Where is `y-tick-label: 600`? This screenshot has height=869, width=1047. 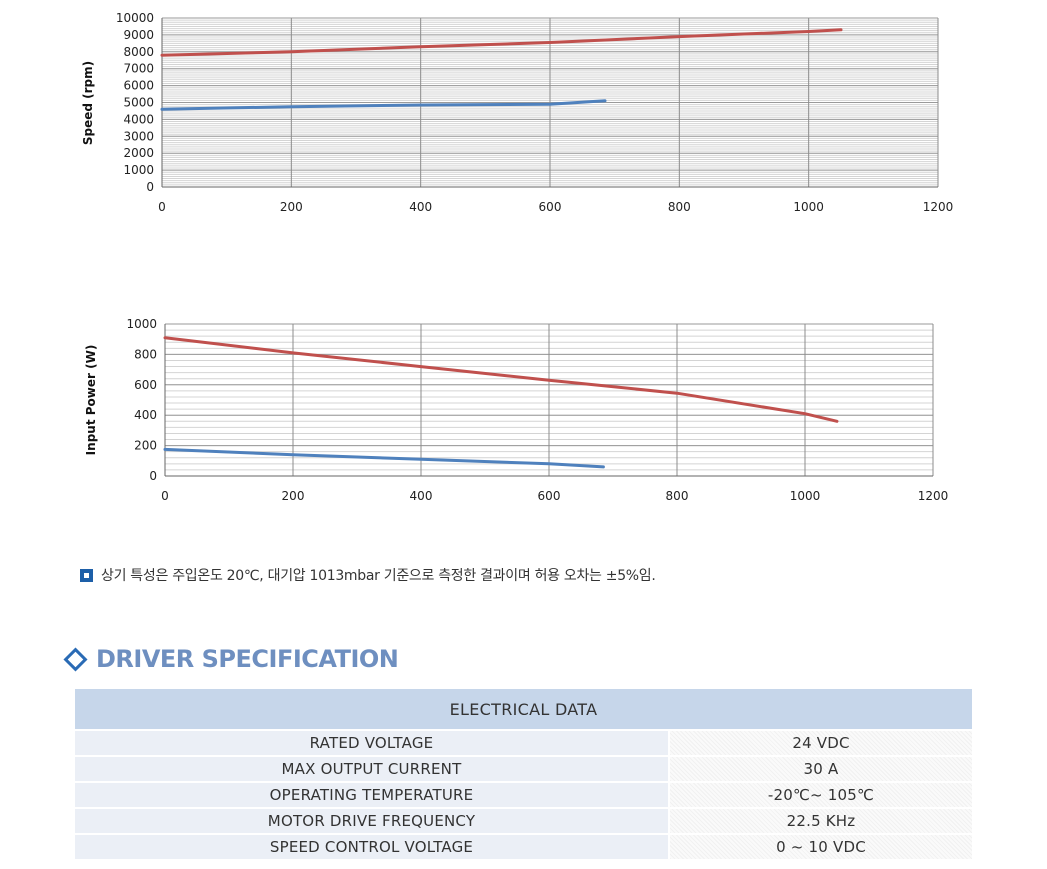 y-tick-label: 600 is located at coordinates (145, 385).